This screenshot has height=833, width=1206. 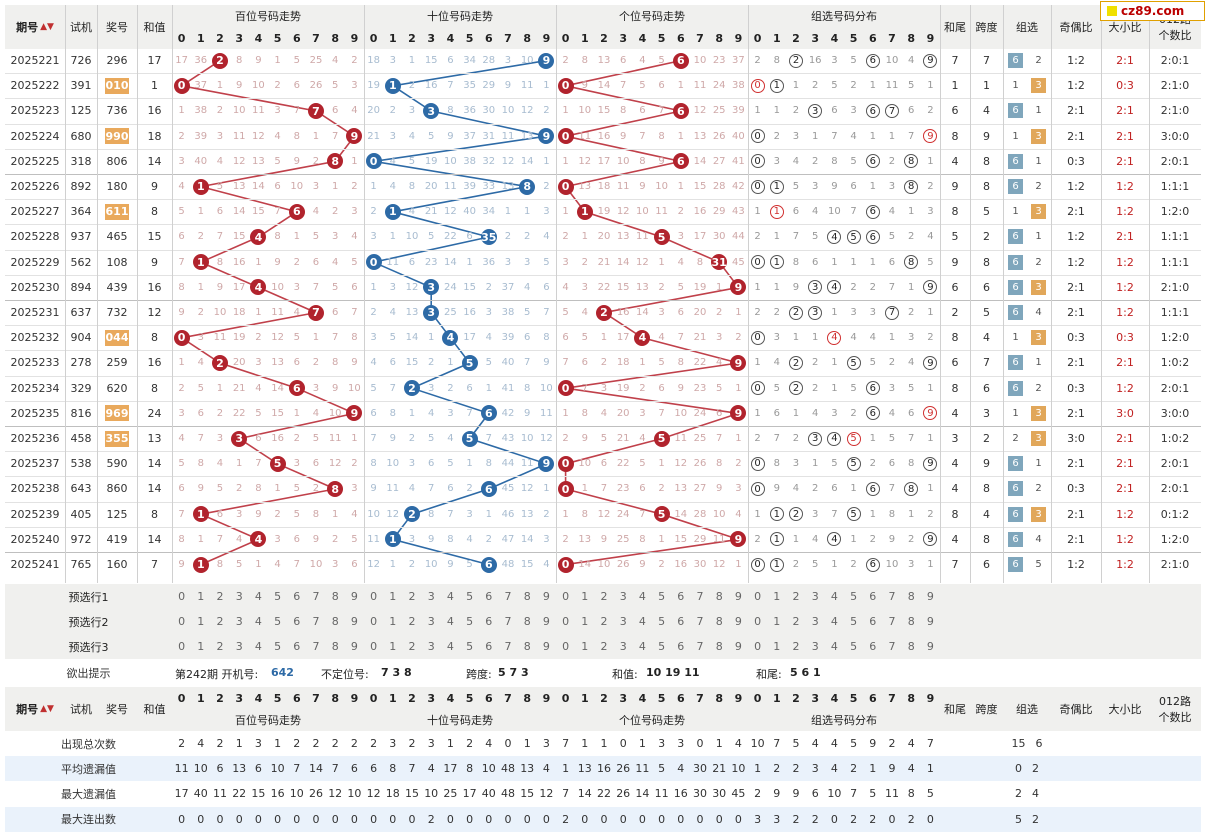 I want to click on tens-preselect-digit: 7, so click(x=508, y=621).